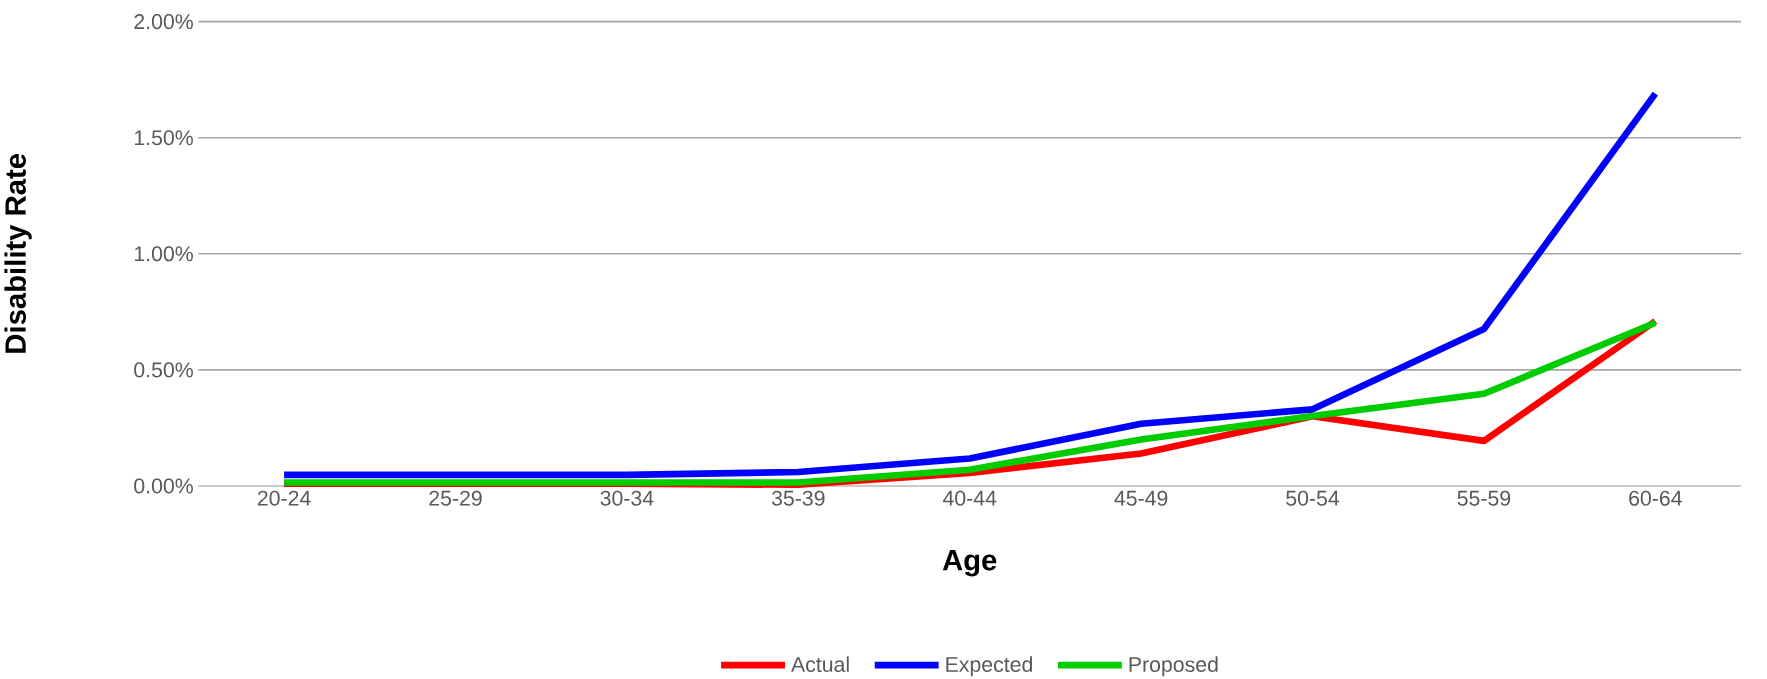 This screenshot has height=679, width=1767. Describe the element at coordinates (798, 498) in the screenshot. I see `x-tick-label: 35-39` at that location.